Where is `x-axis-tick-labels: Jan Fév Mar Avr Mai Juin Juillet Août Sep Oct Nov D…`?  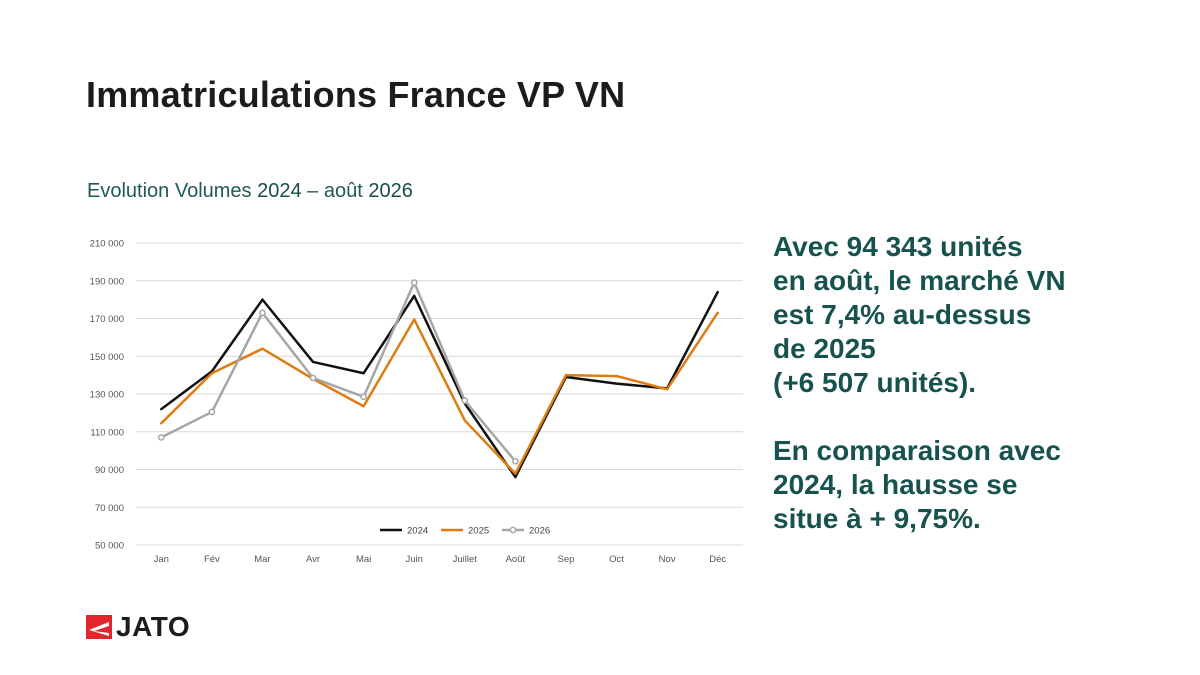
x-axis-tick-labels: Jan Fév Mar Avr Mai Juin Juillet Août Sep Oct Nov D… is located at coordinates (440, 559).